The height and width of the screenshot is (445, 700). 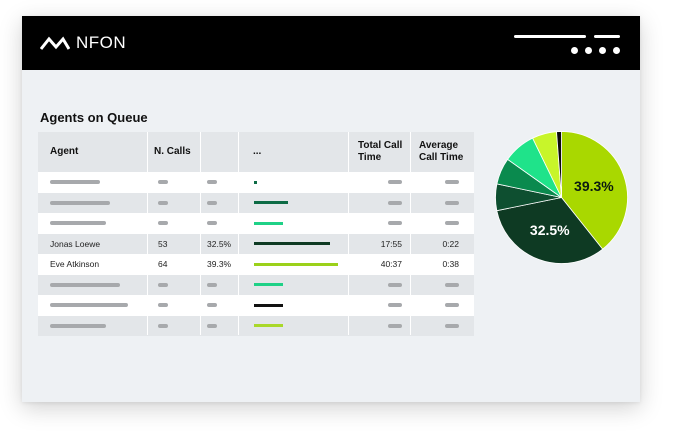 I want to click on cell-total-call-time: 40:37, so click(x=391, y=264).